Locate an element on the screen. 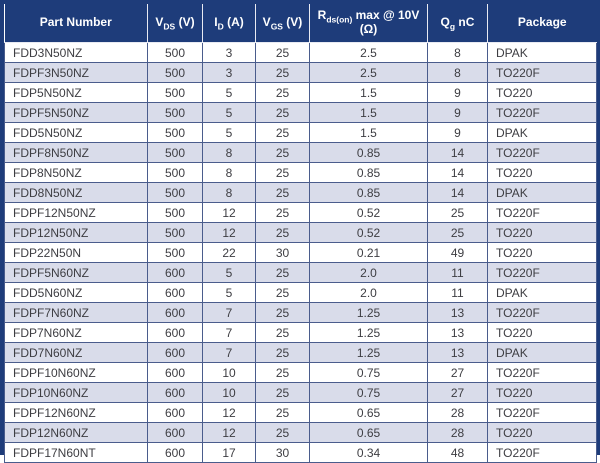 The height and width of the screenshot is (463, 600). header-subscript: D is located at coordinates (220, 26).